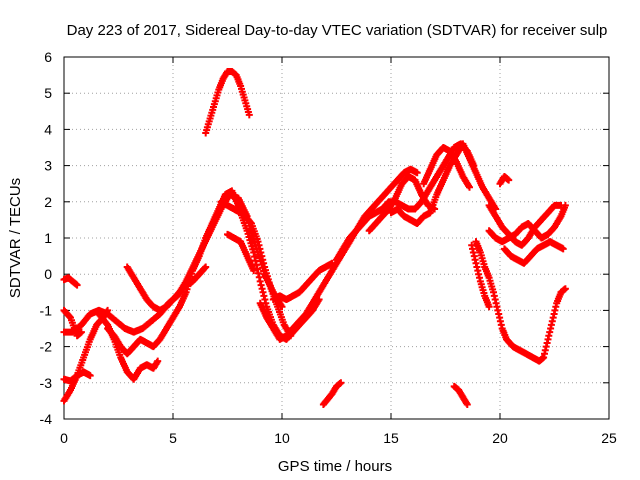 This screenshot has width=640, height=480. Describe the element at coordinates (48, 274) in the screenshot. I see `y-tick-label: 0` at that location.